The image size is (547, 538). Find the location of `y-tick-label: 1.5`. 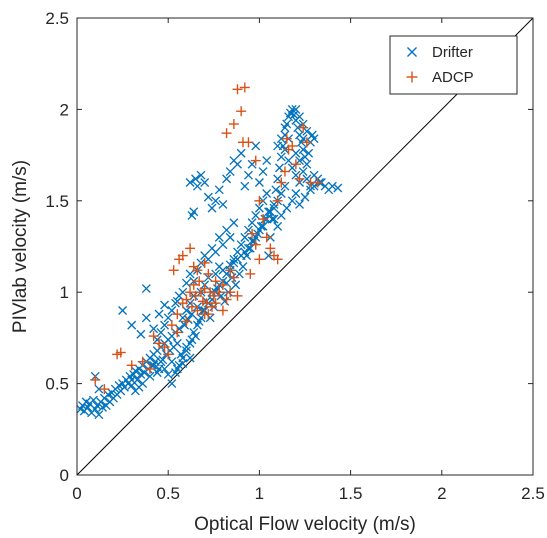

y-tick-label: 1.5 is located at coordinates (57, 201).